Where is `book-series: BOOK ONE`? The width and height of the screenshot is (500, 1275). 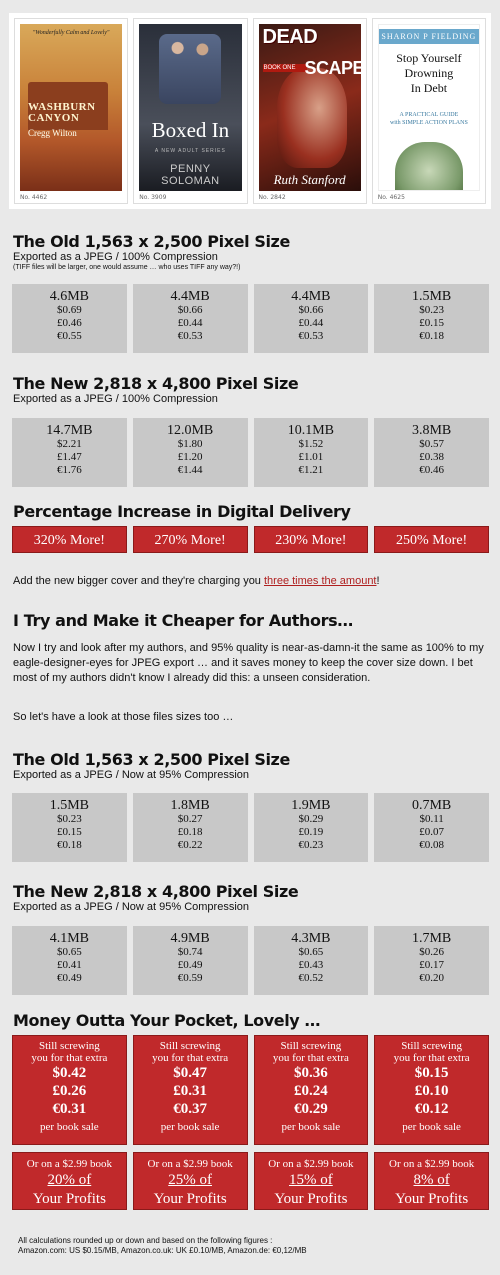 book-series: BOOK ONE is located at coordinates (284, 68).